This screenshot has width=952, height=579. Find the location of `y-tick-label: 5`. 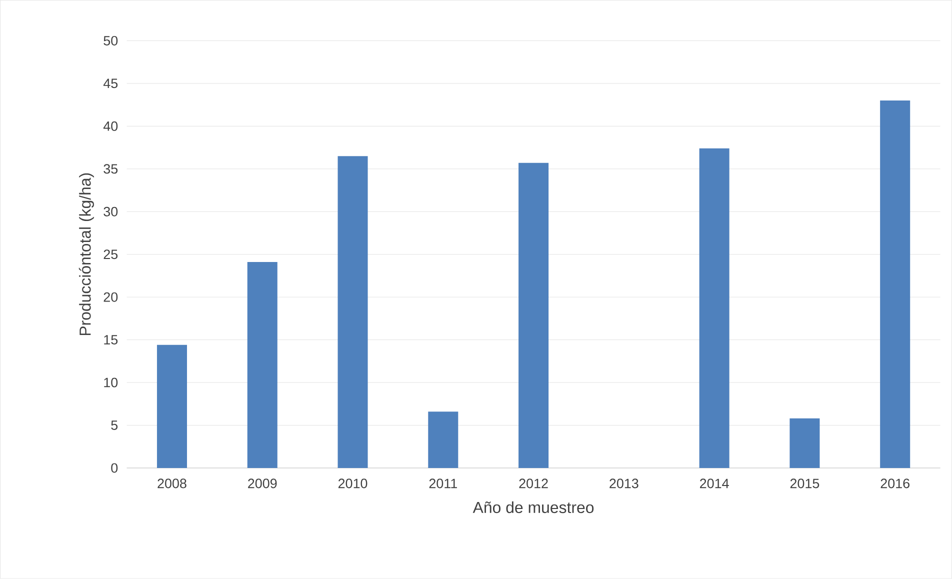

y-tick-label: 5 is located at coordinates (114, 425).